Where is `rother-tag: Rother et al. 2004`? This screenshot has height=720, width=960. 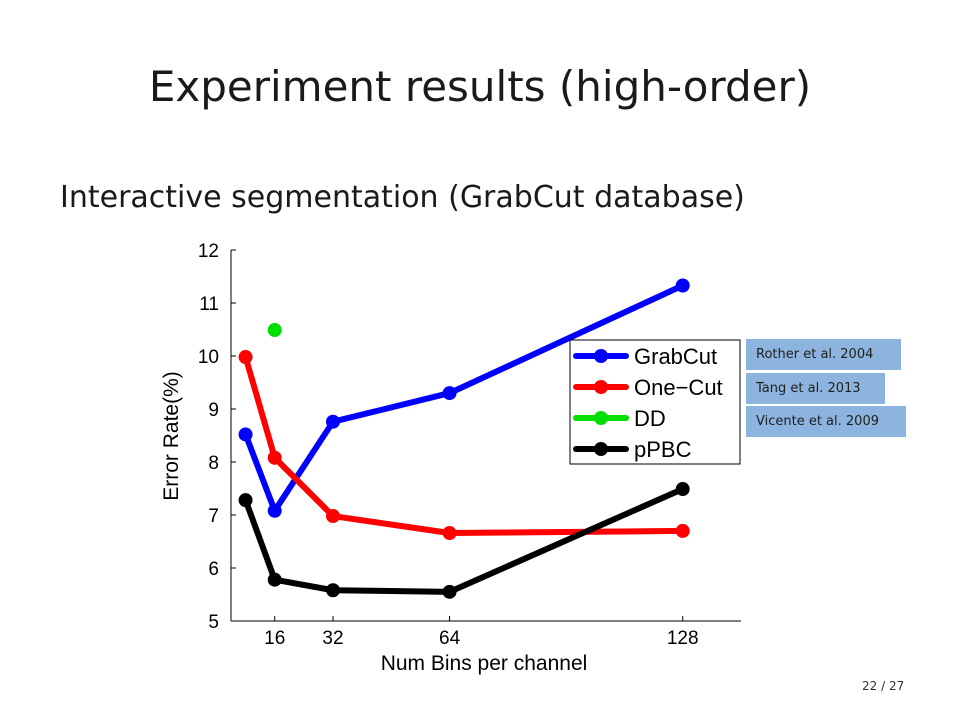
rother-tag: Rother et al. 2004 is located at coordinates (823, 354).